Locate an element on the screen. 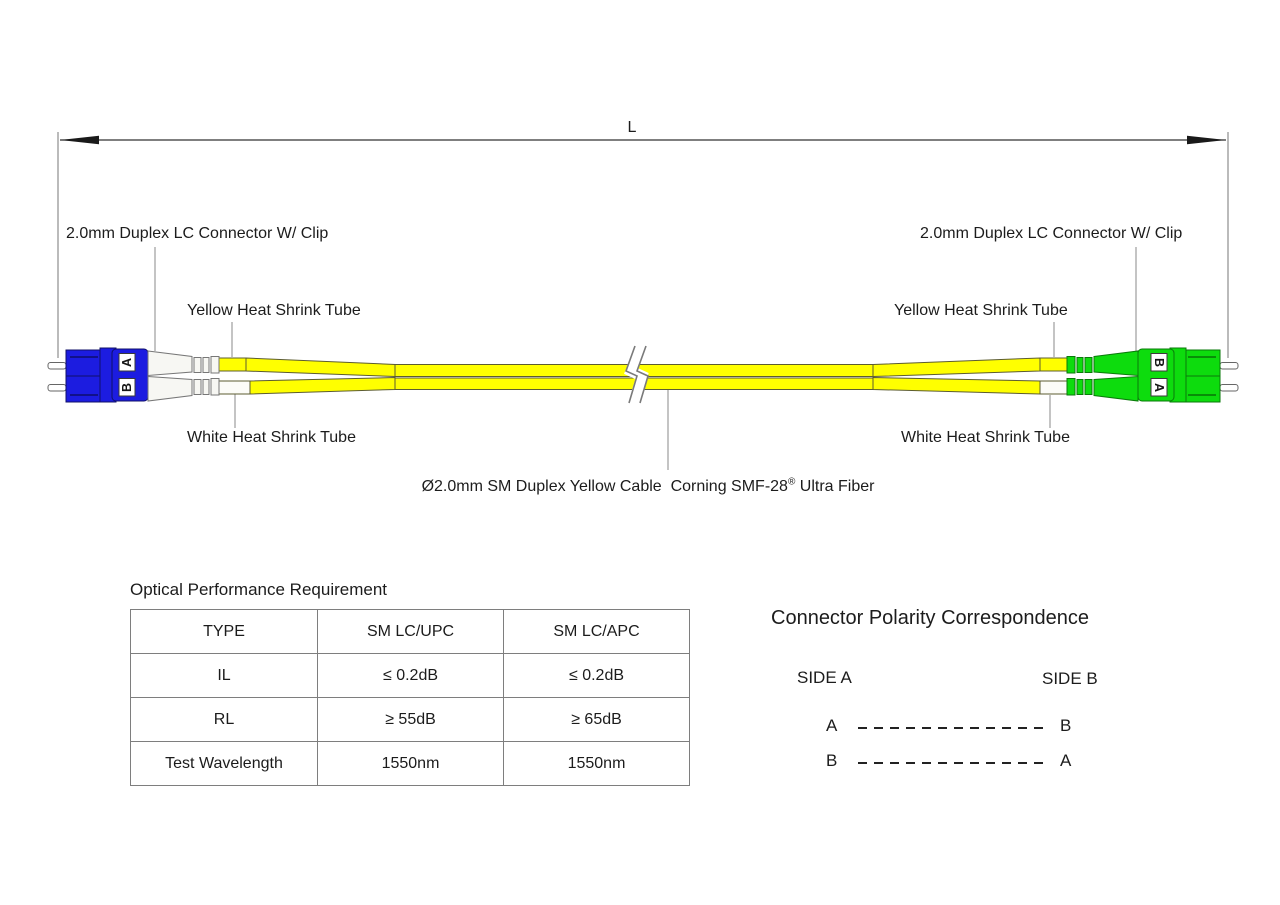 The height and width of the screenshot is (905, 1280). right-clip-letter-bottom: A is located at coordinates (1159, 387).